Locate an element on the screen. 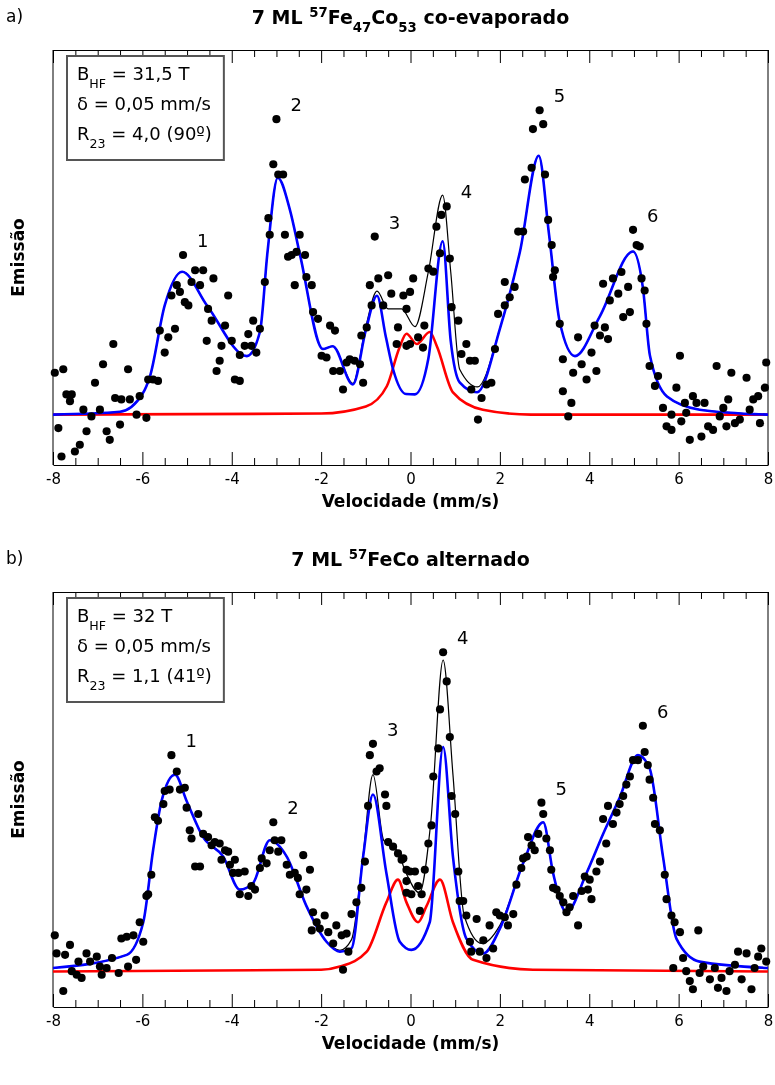  chart-title: 7 ML $^{57}$FeCo alternado is located at coordinates (410, 558).